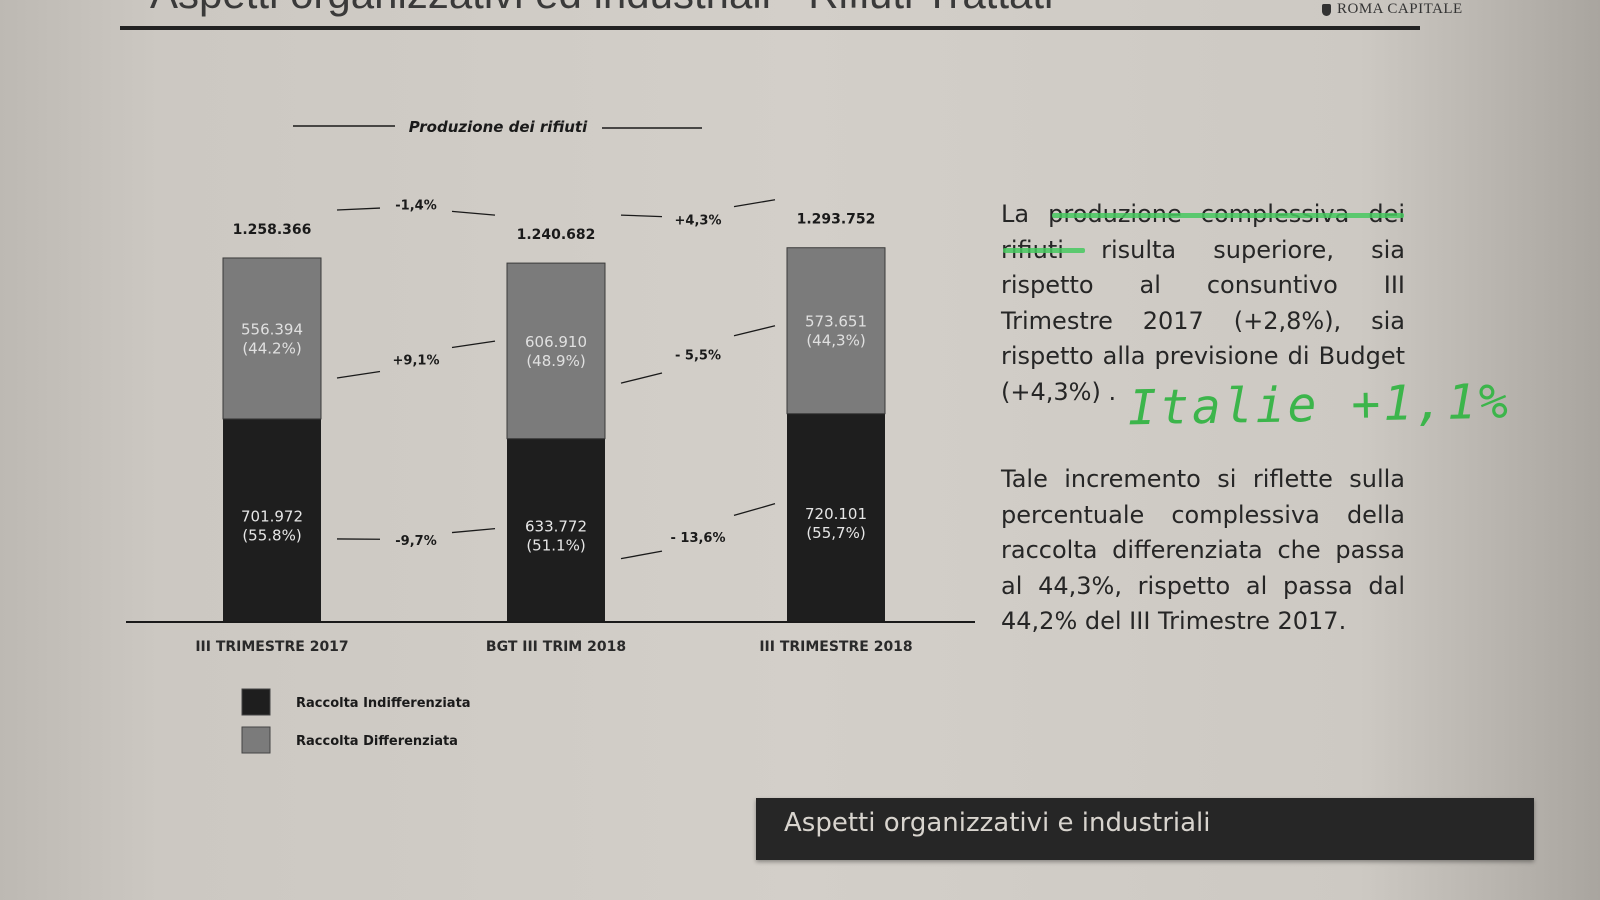  I want to click on footer-bar: Aspetti organizzativi e industriali, so click(1145, 829).